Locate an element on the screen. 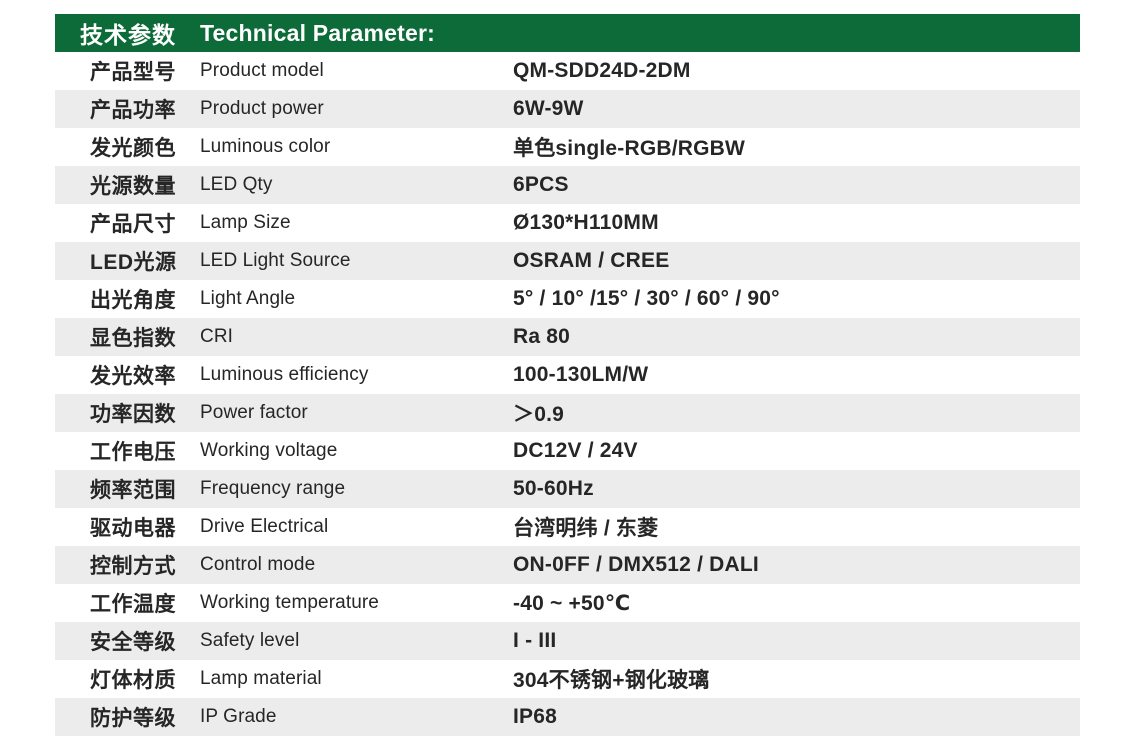 The width and height of the screenshot is (1134, 750). spec-label-cn: 产品功率 is located at coordinates (133, 110).